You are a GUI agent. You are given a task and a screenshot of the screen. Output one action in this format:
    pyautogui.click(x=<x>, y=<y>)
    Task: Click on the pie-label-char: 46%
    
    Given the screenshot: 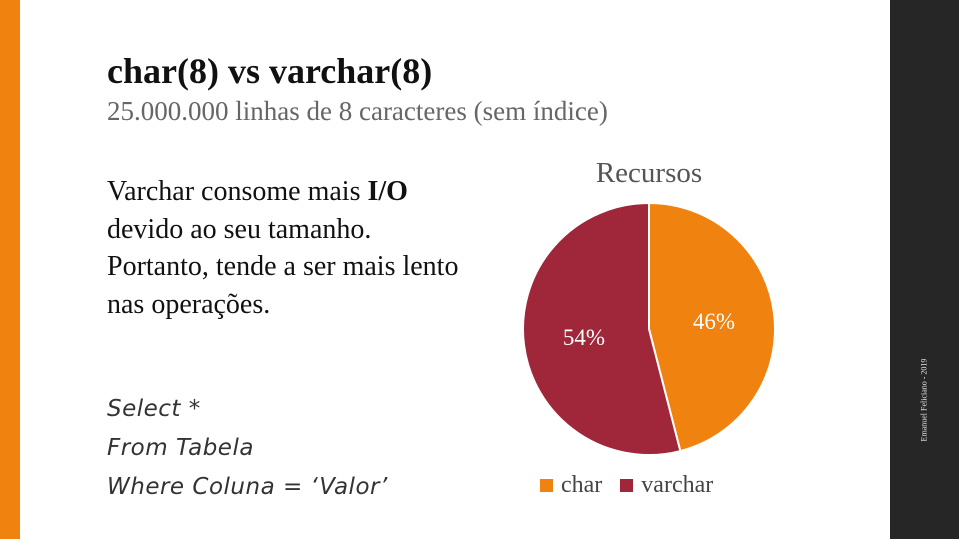 What is the action you would take?
    pyautogui.click(x=714, y=321)
    